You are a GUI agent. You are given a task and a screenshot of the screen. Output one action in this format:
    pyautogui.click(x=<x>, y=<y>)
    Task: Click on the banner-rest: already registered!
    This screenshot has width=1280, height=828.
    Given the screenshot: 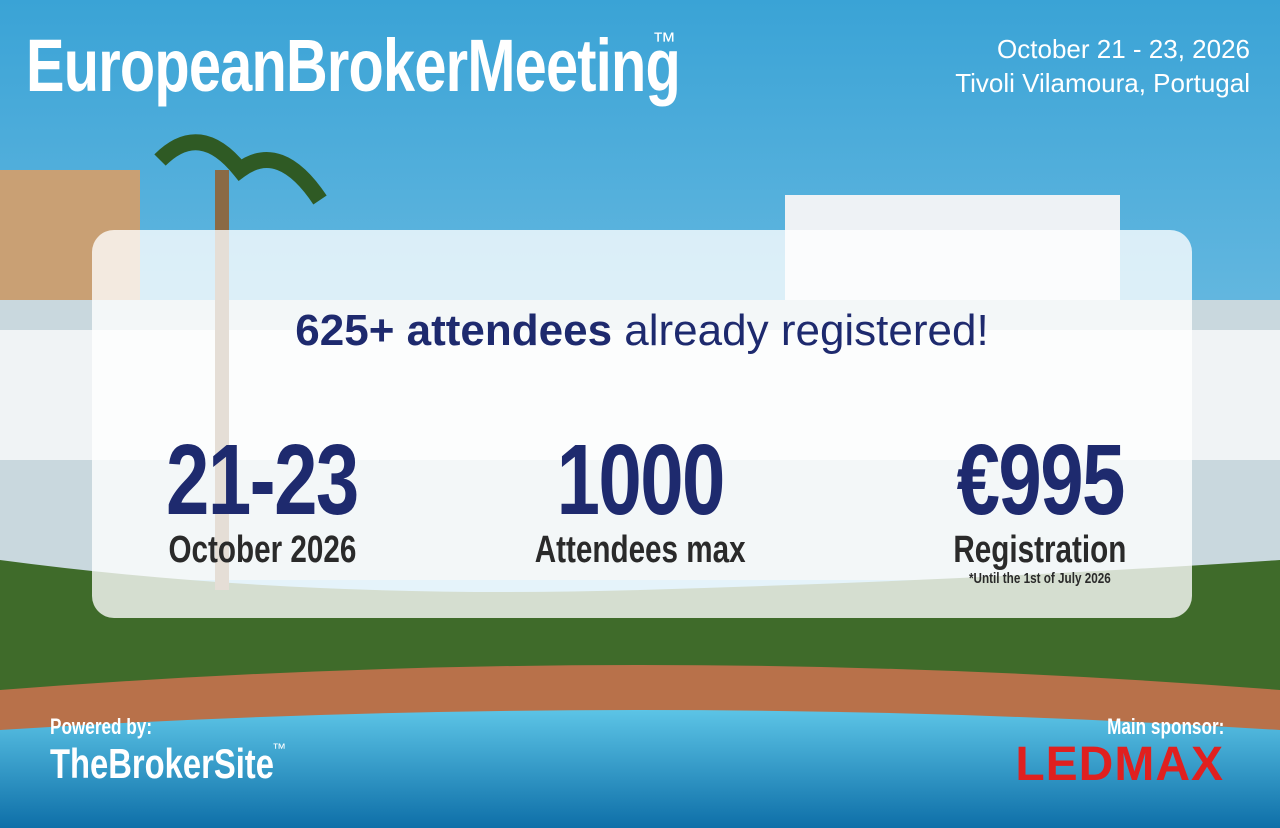 What is the action you would take?
    pyautogui.click(x=806, y=330)
    